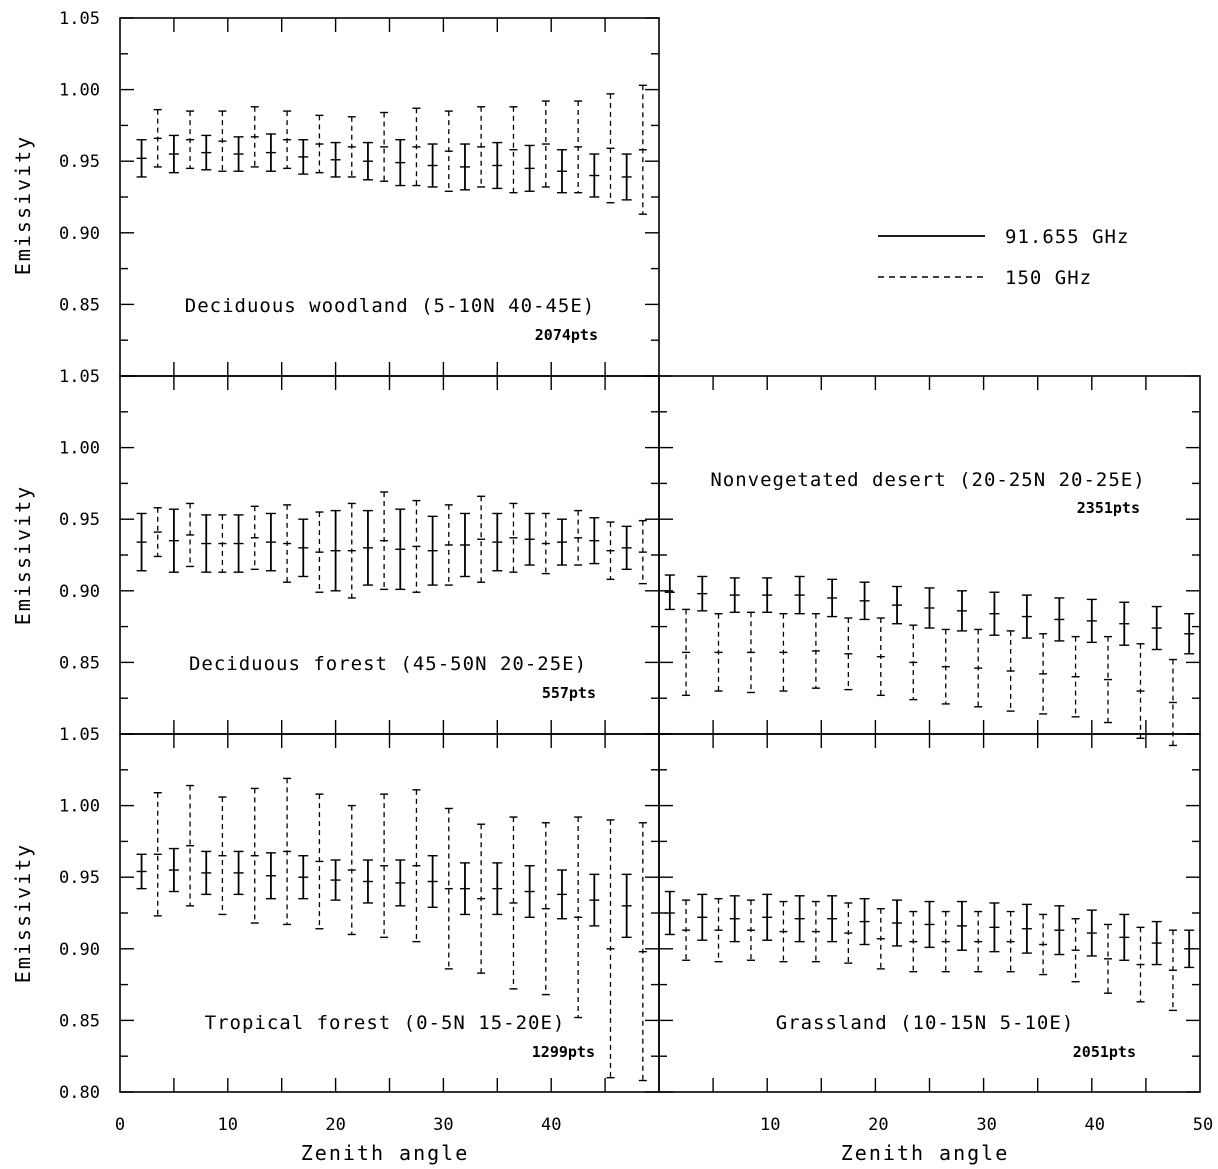 This screenshot has height=1169, width=1218. What do you see at coordinates (925, 1153) in the screenshot?
I see `x-axis-title-right: Zenith angle` at bounding box center [925, 1153].